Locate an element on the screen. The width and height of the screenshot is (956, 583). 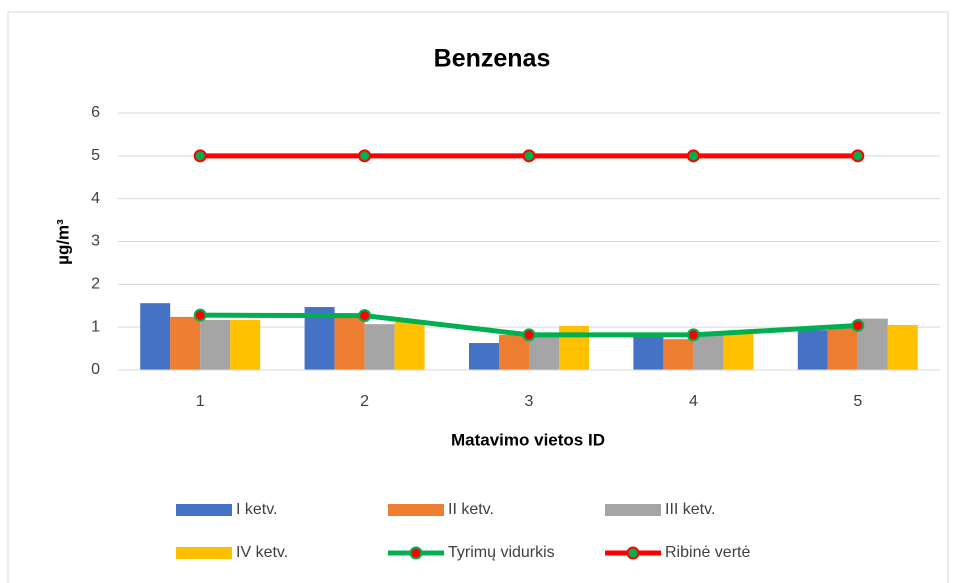
x-tick-label: 3 is located at coordinates (529, 401).